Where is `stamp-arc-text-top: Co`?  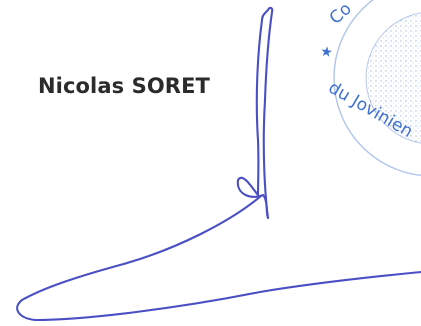
stamp-arc-text-top: Co is located at coordinates (341, 14).